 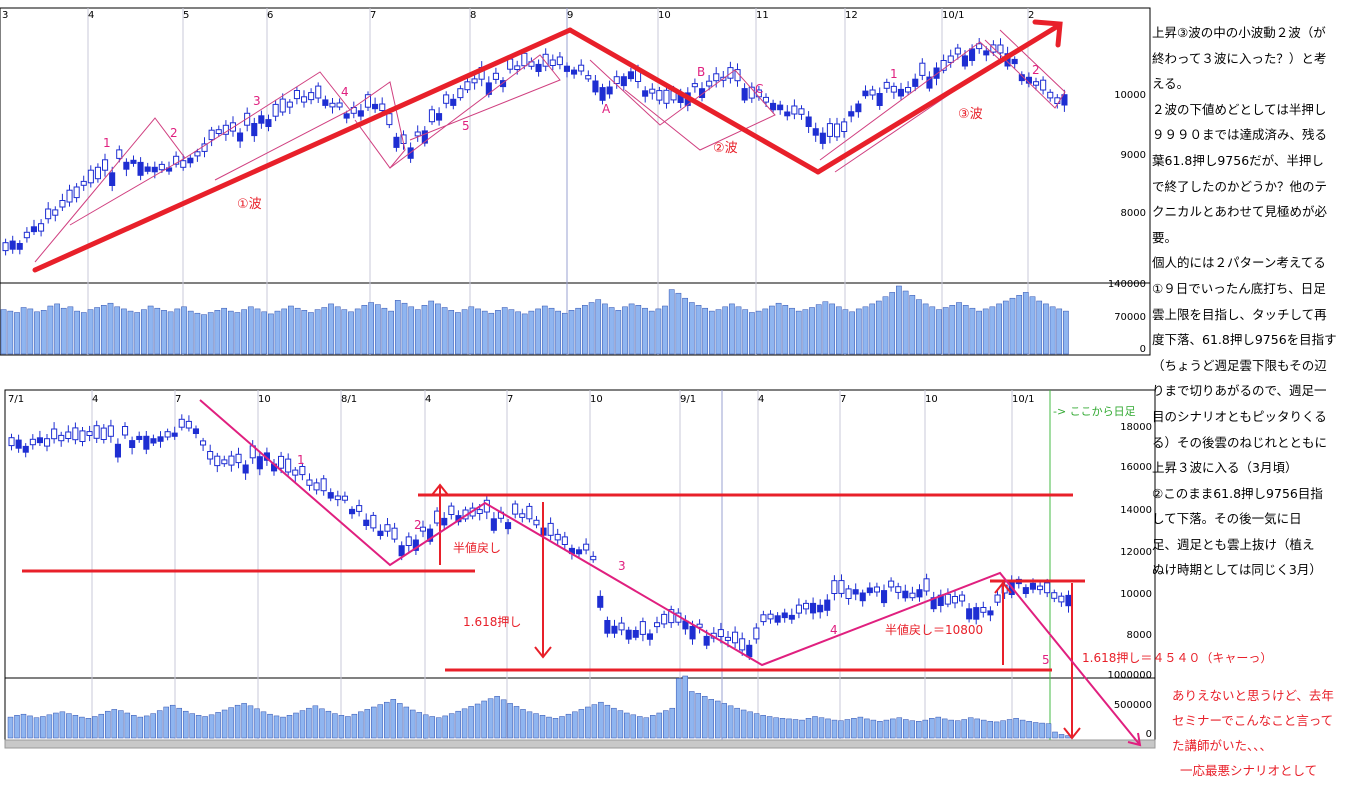 I want to click on wave-label-a: A, so click(x=606, y=109).